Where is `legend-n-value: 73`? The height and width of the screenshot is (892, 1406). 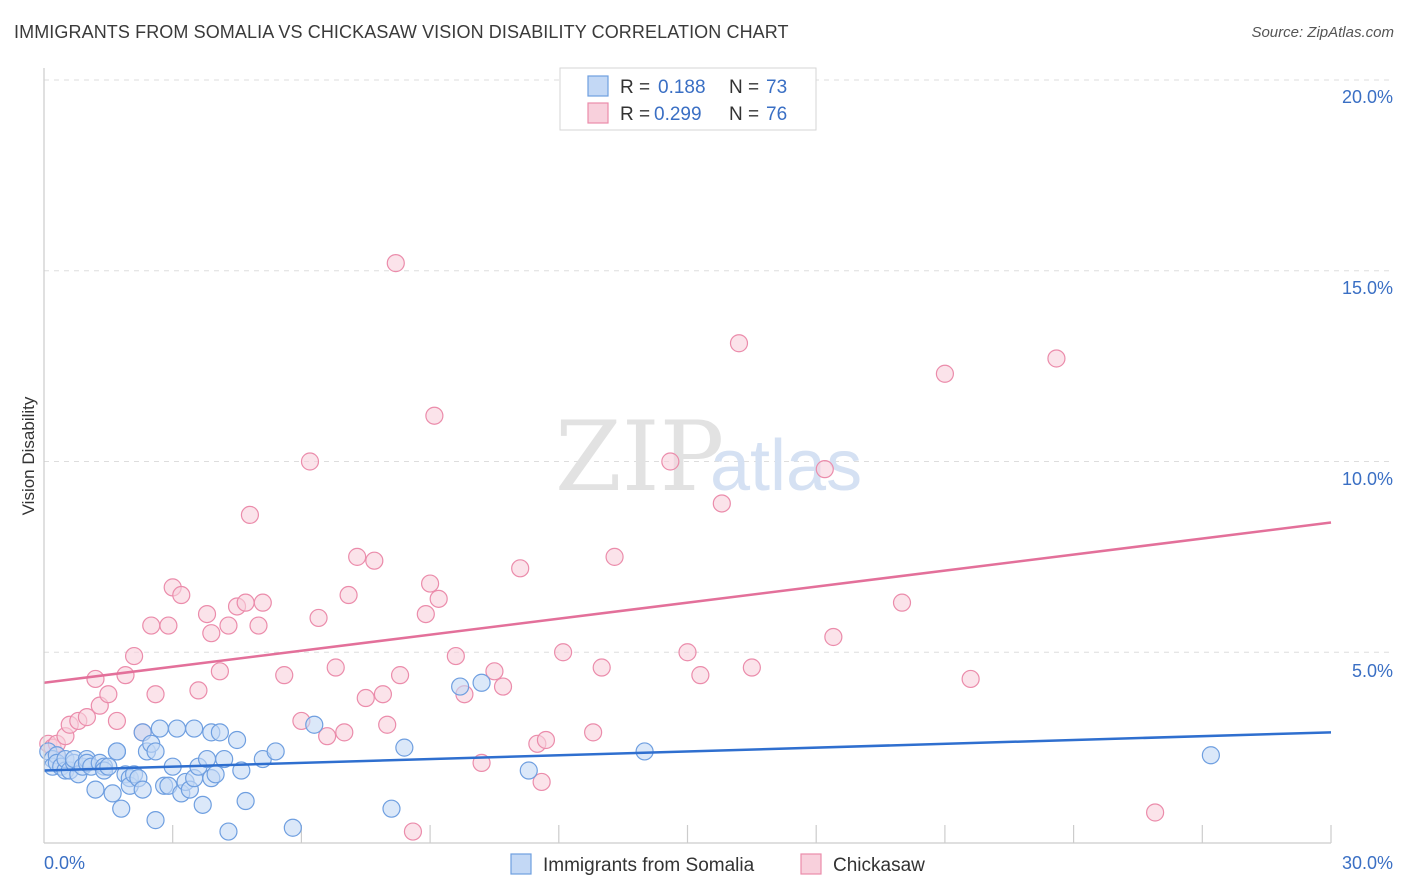
legend-n-value: 73 is located at coordinates (776, 87).